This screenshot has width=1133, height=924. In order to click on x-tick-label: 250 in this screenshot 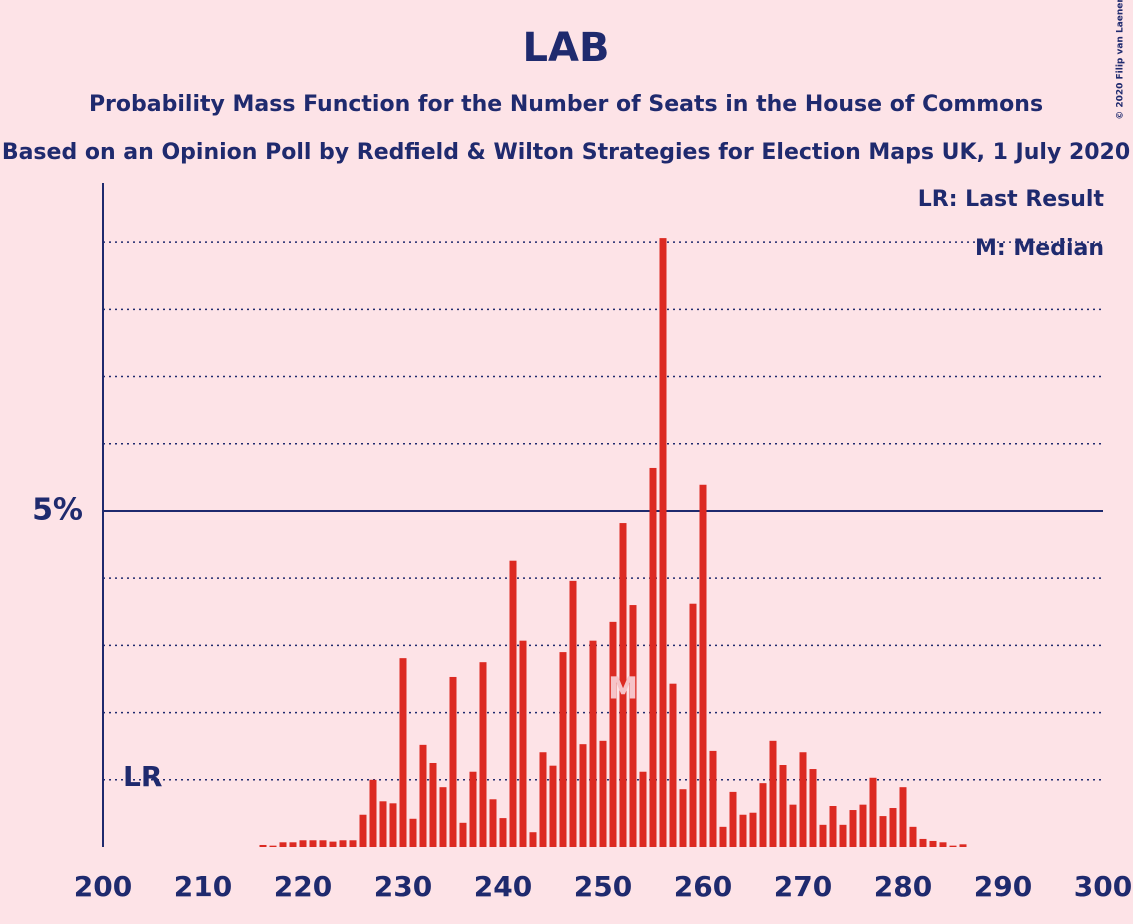, I will do `click(603, 886)`.